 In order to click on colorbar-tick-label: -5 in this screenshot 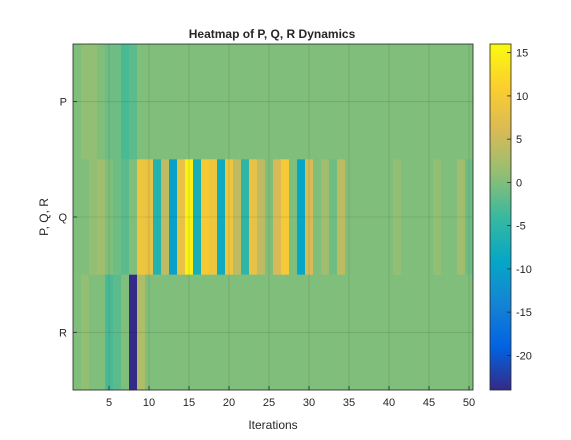, I will do `click(521, 227)`.